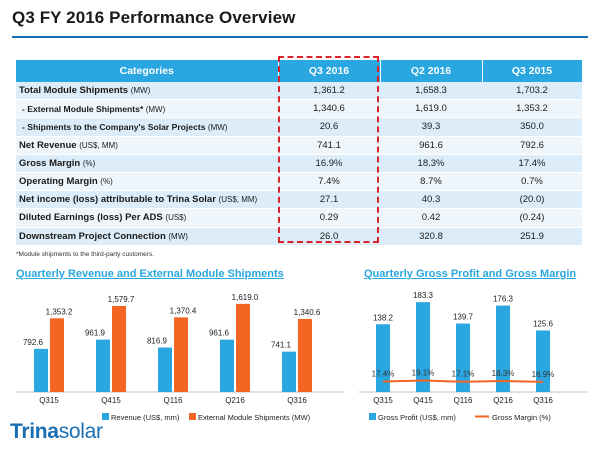  Describe the element at coordinates (532, 109) in the screenshot. I see `cell-q3-2015: 1,353.2` at that location.